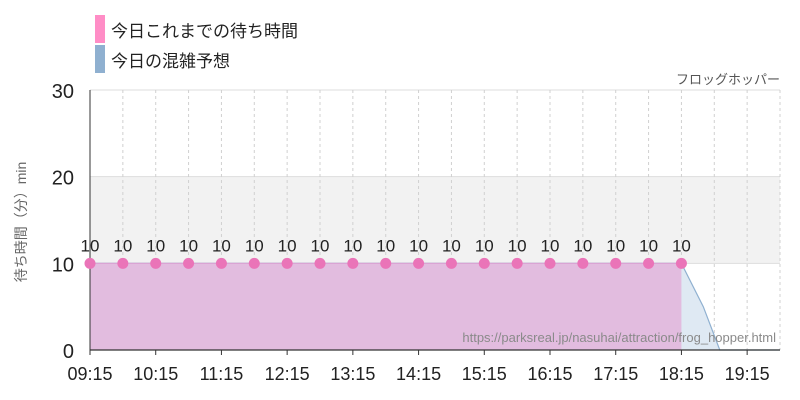  I want to click on x-tick-label-10: 19:15, so click(747, 374).